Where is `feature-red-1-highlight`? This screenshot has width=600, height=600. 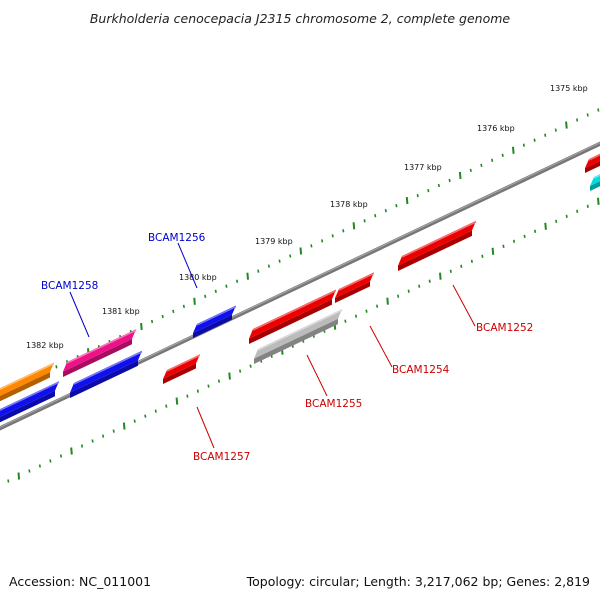 feature-red-1-highlight is located at coordinates (294, 310).